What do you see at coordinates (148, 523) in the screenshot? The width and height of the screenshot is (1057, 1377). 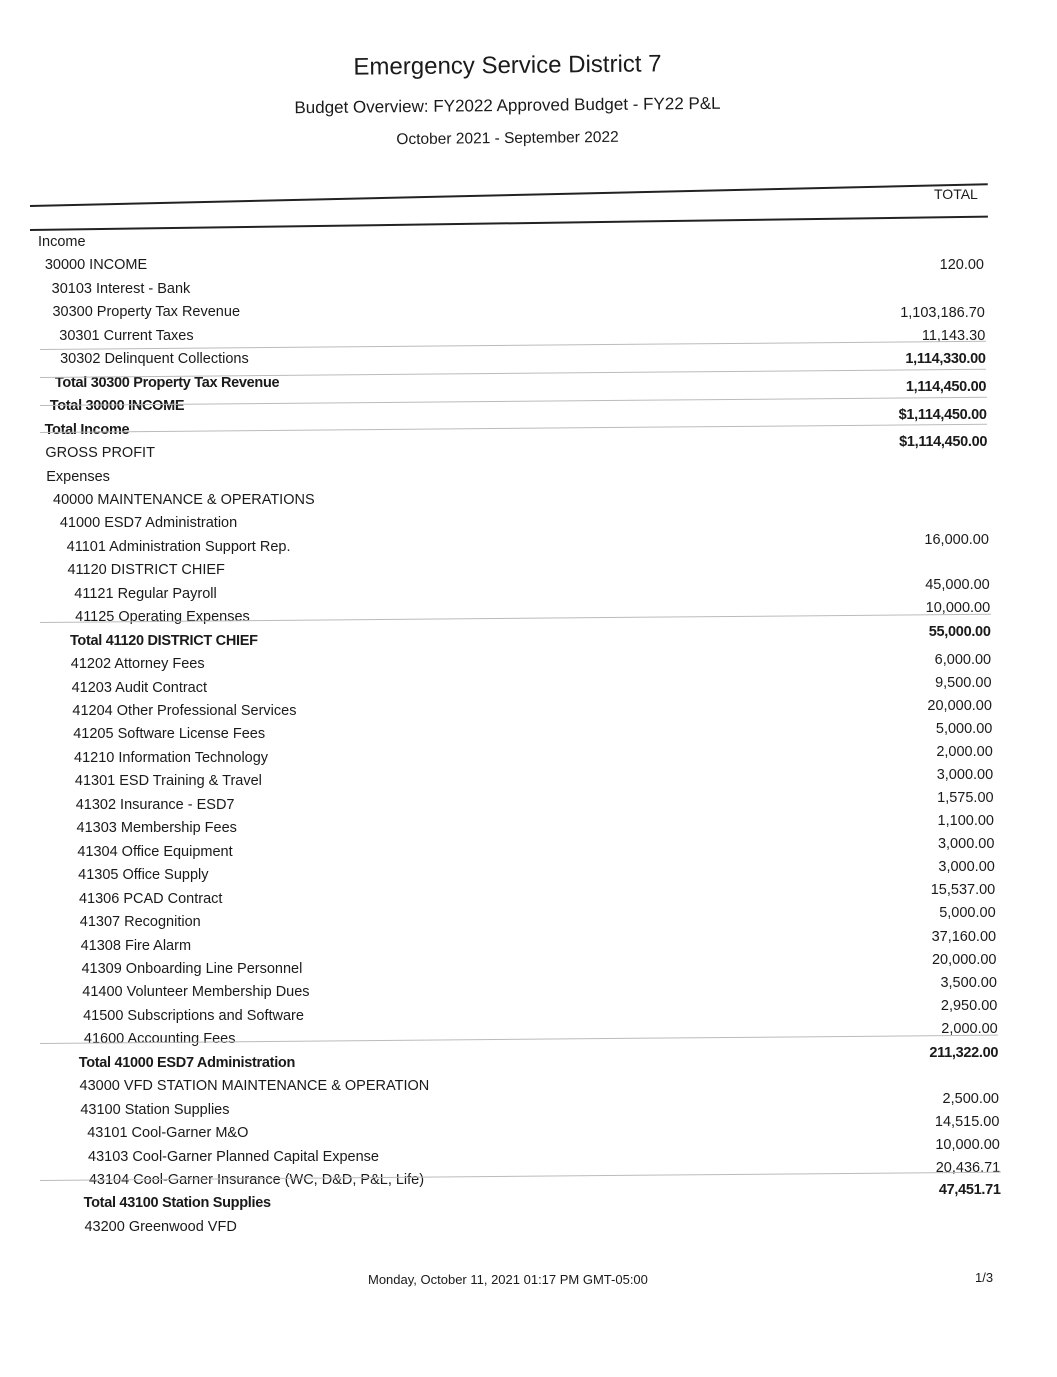 I see `account-row-label: 41000 ESD7 Administration` at bounding box center [148, 523].